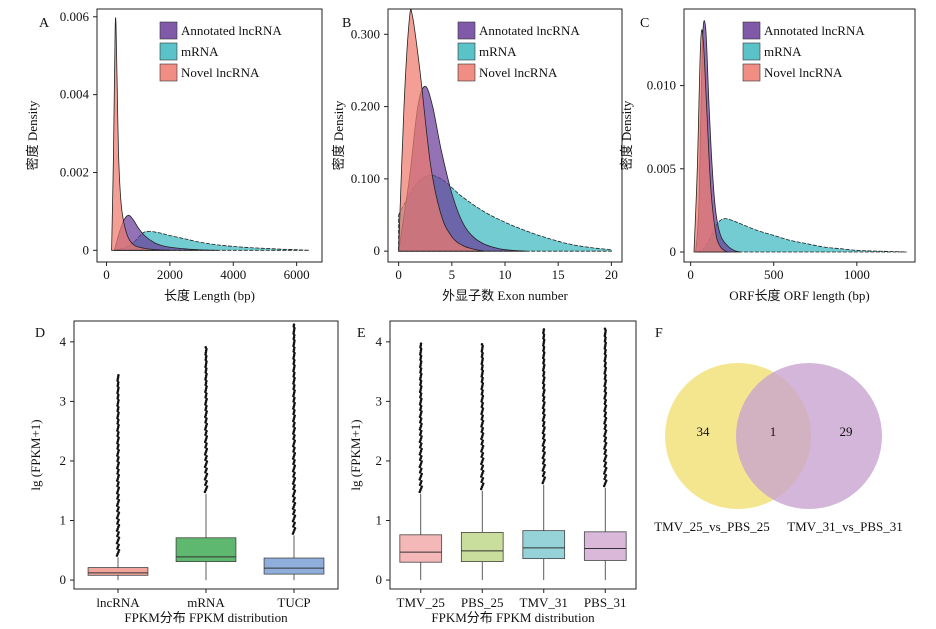 This screenshot has width=936, height=629. What do you see at coordinates (75, 94) in the screenshot?
I see `y-tick-label: 0.004` at bounding box center [75, 94].